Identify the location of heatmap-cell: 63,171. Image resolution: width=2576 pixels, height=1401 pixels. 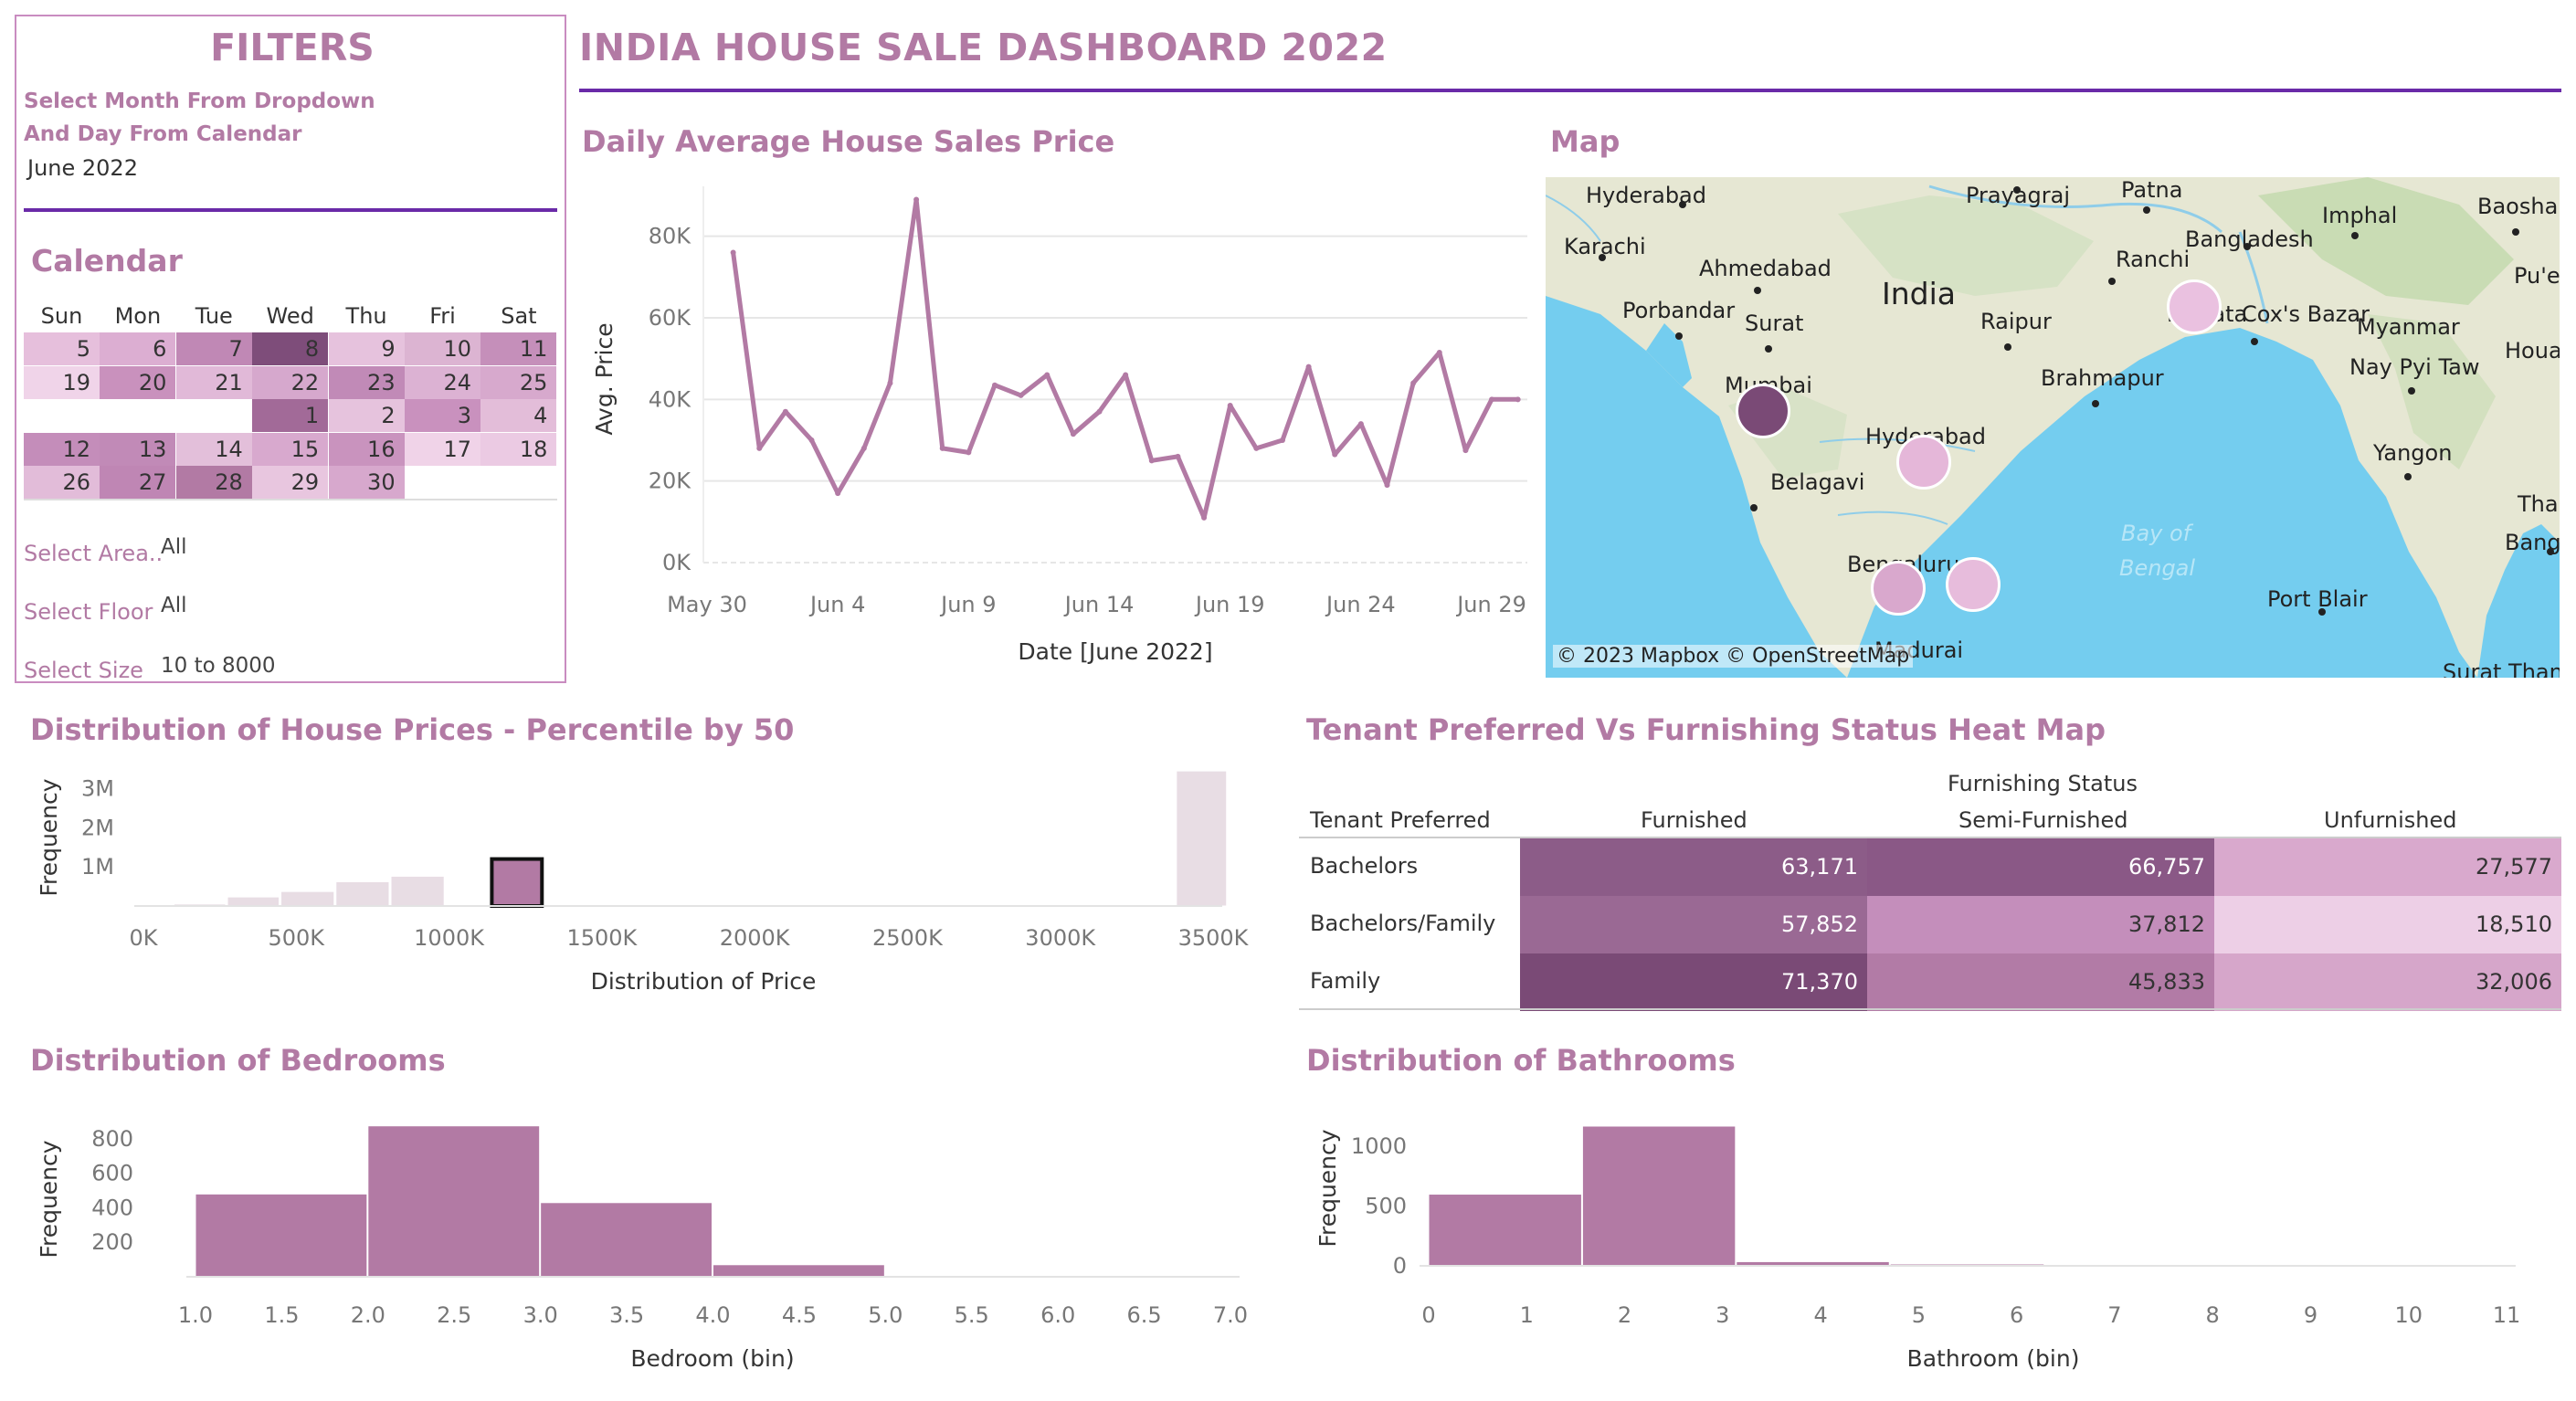
(1693, 867).